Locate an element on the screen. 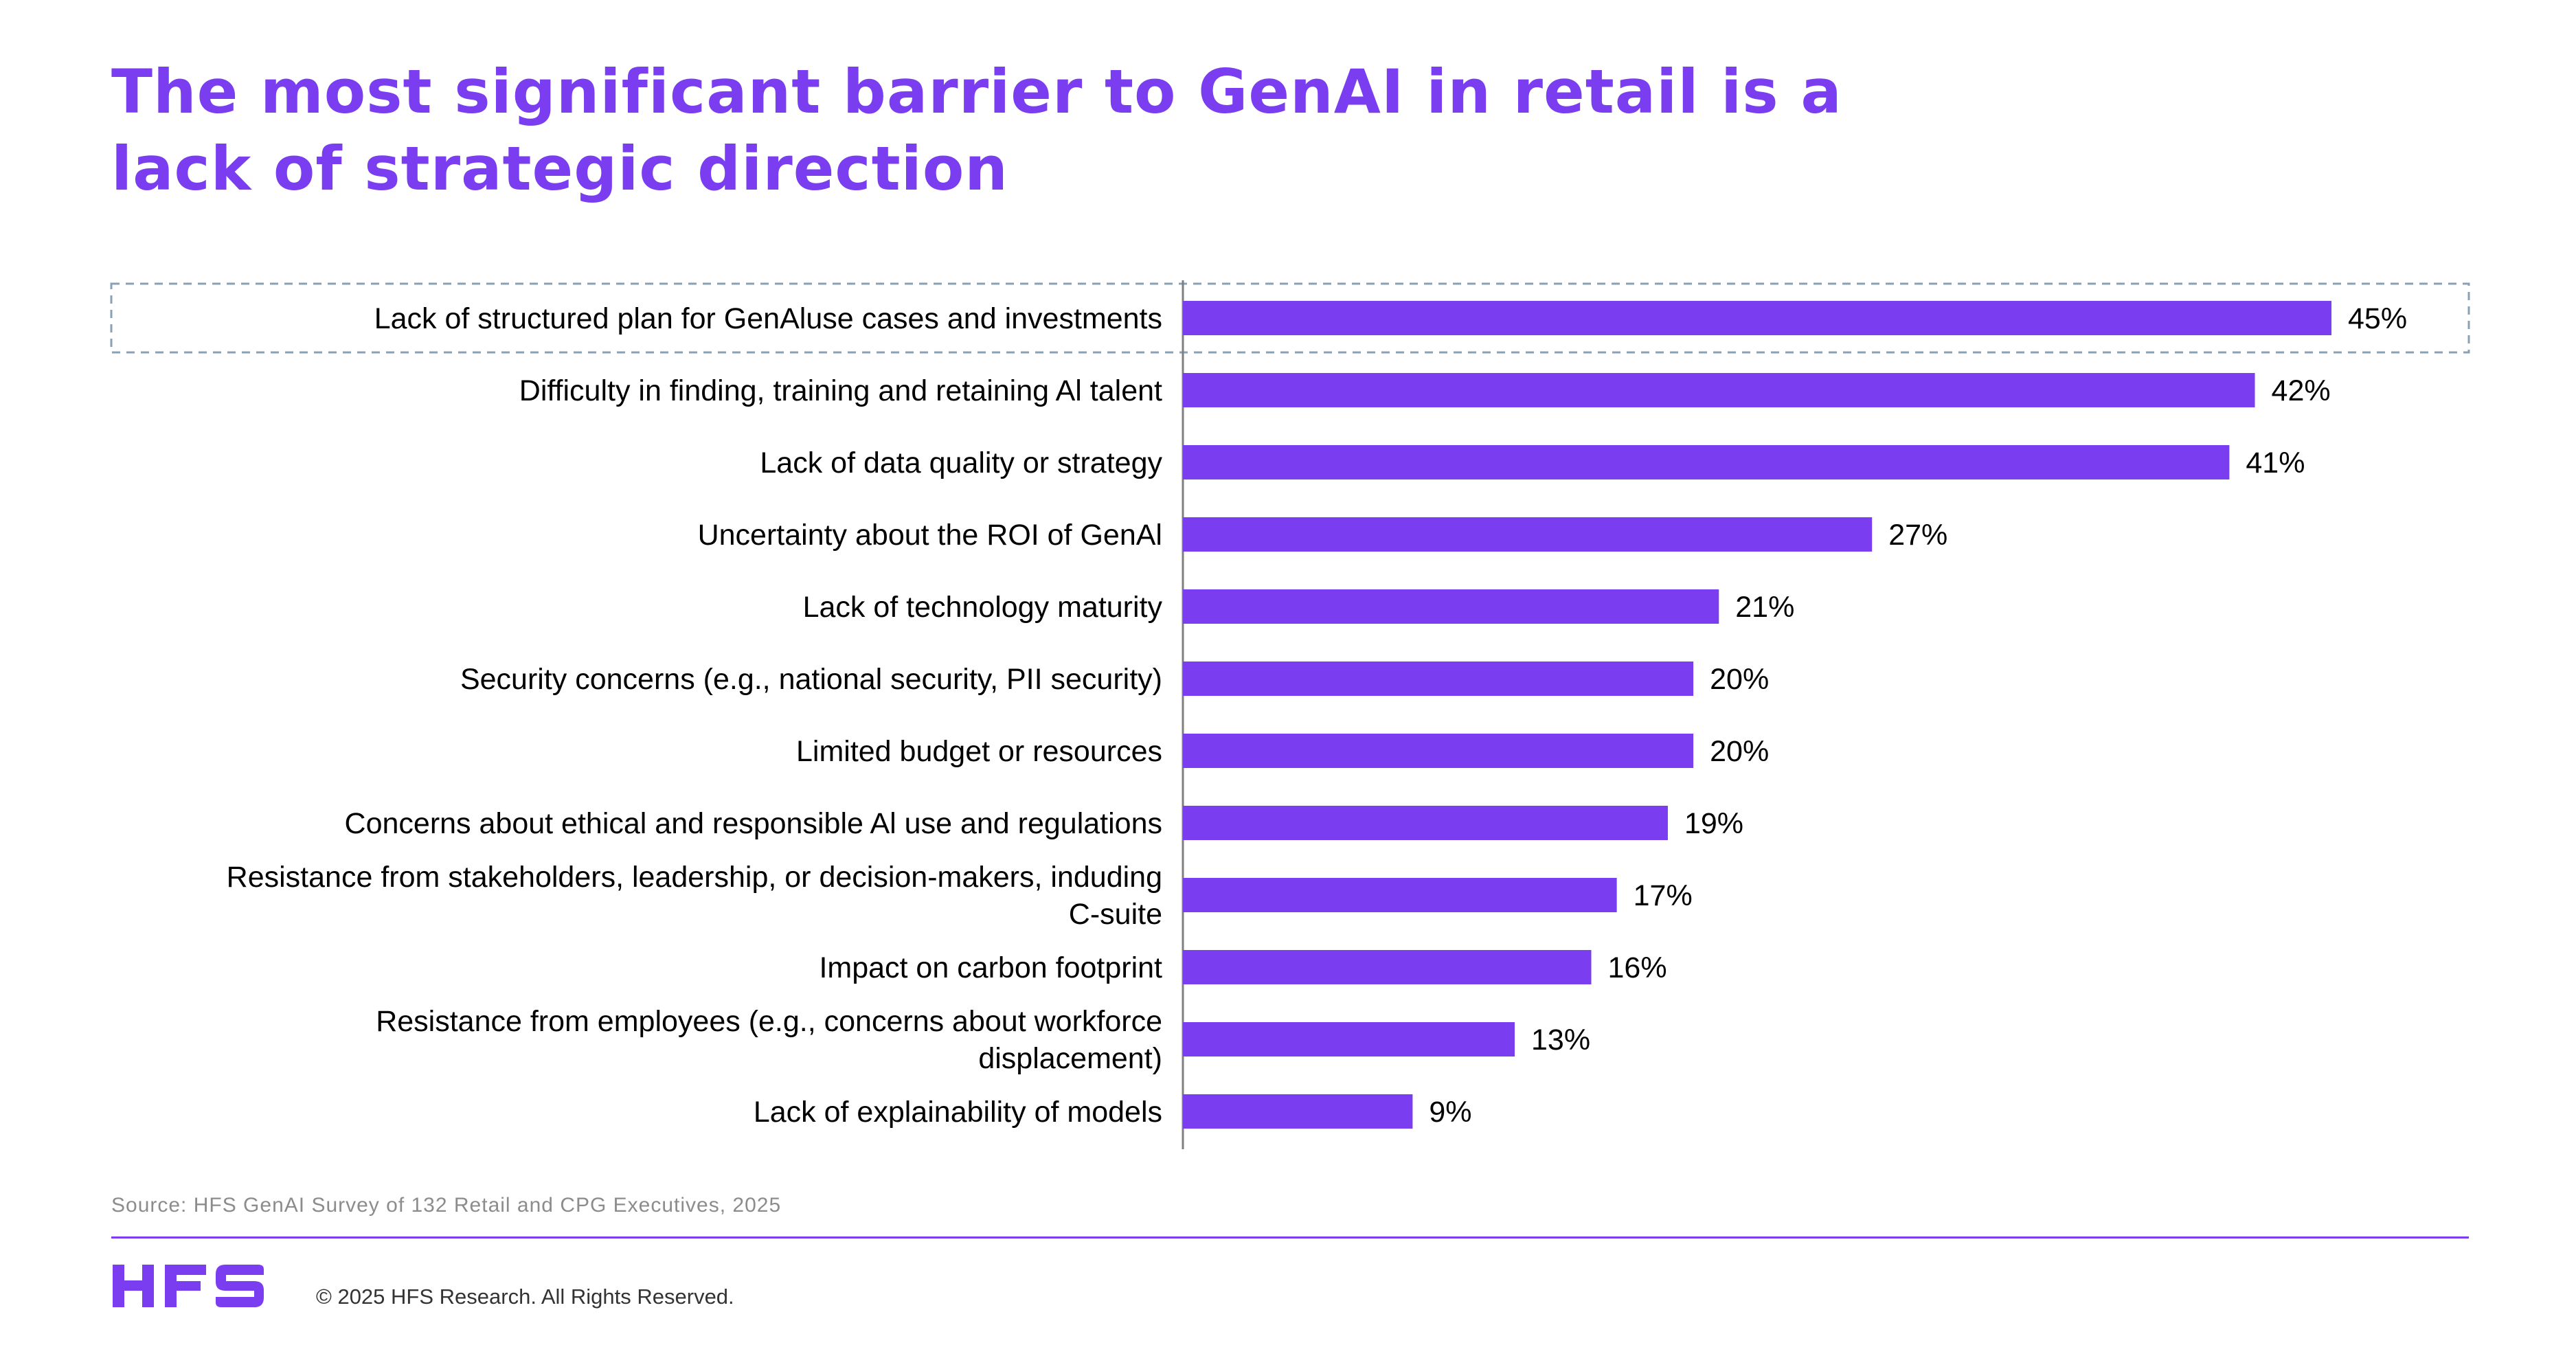 The width and height of the screenshot is (2576, 1345). highlight-box is located at coordinates (1290, 318).